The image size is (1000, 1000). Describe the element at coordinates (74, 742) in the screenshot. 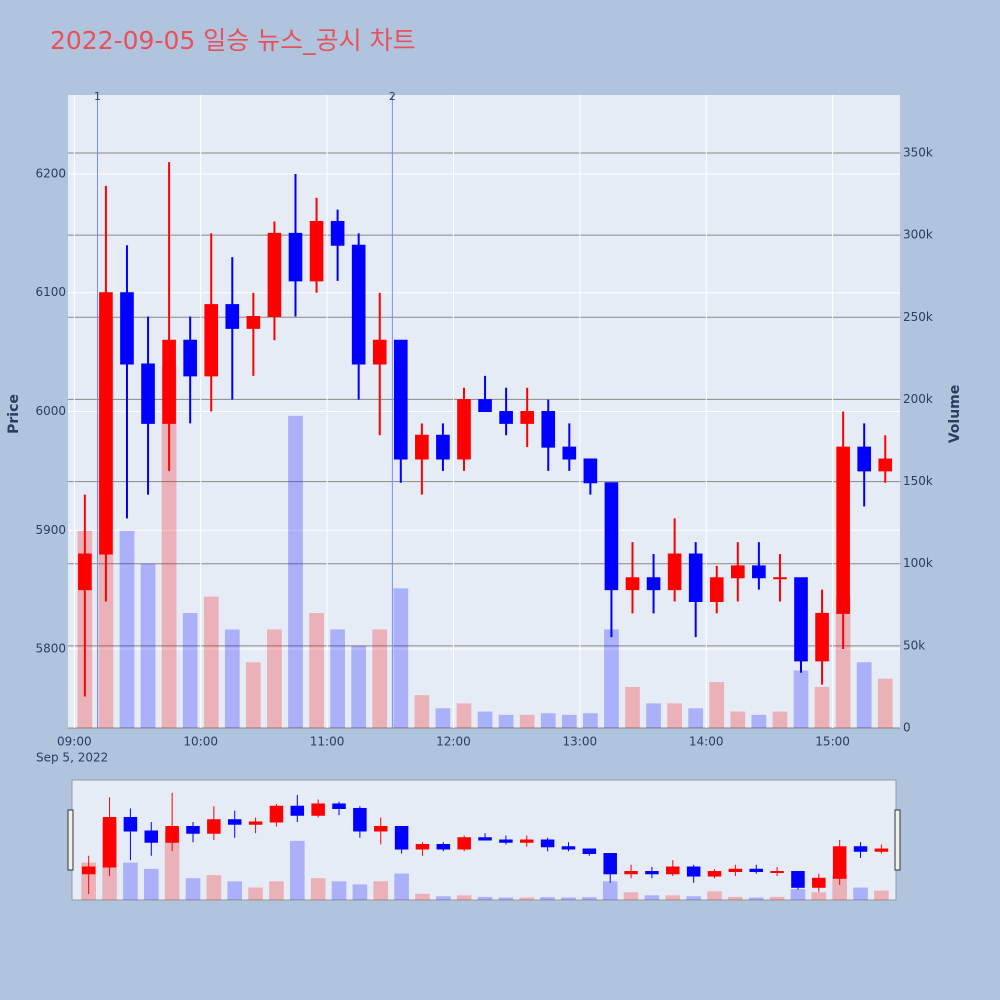

I see `x-tick-label: 09:00` at that location.